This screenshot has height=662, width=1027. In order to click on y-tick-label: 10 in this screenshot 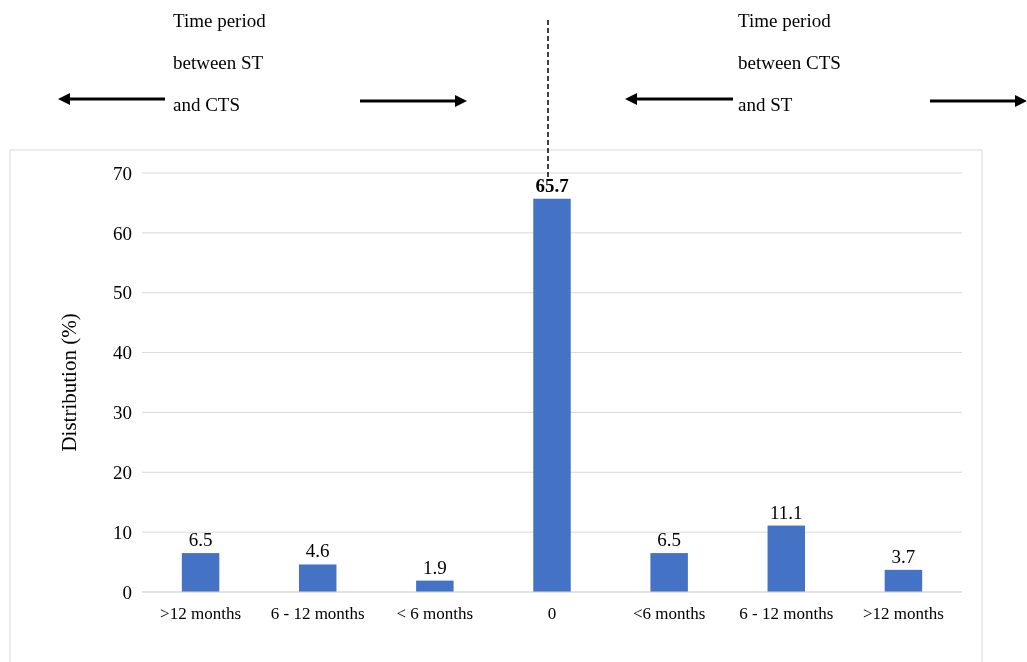, I will do `click(122, 532)`.